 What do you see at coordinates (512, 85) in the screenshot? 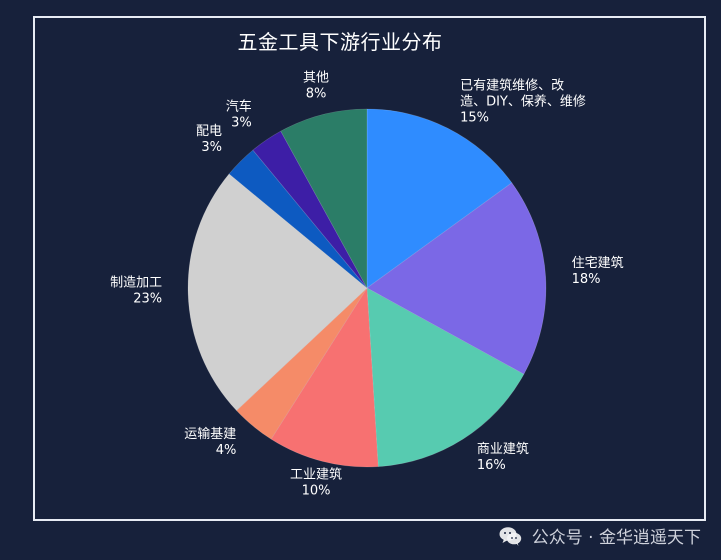
I see `pie-slice-category-1-1: 已有建筑维修、改` at bounding box center [512, 85].